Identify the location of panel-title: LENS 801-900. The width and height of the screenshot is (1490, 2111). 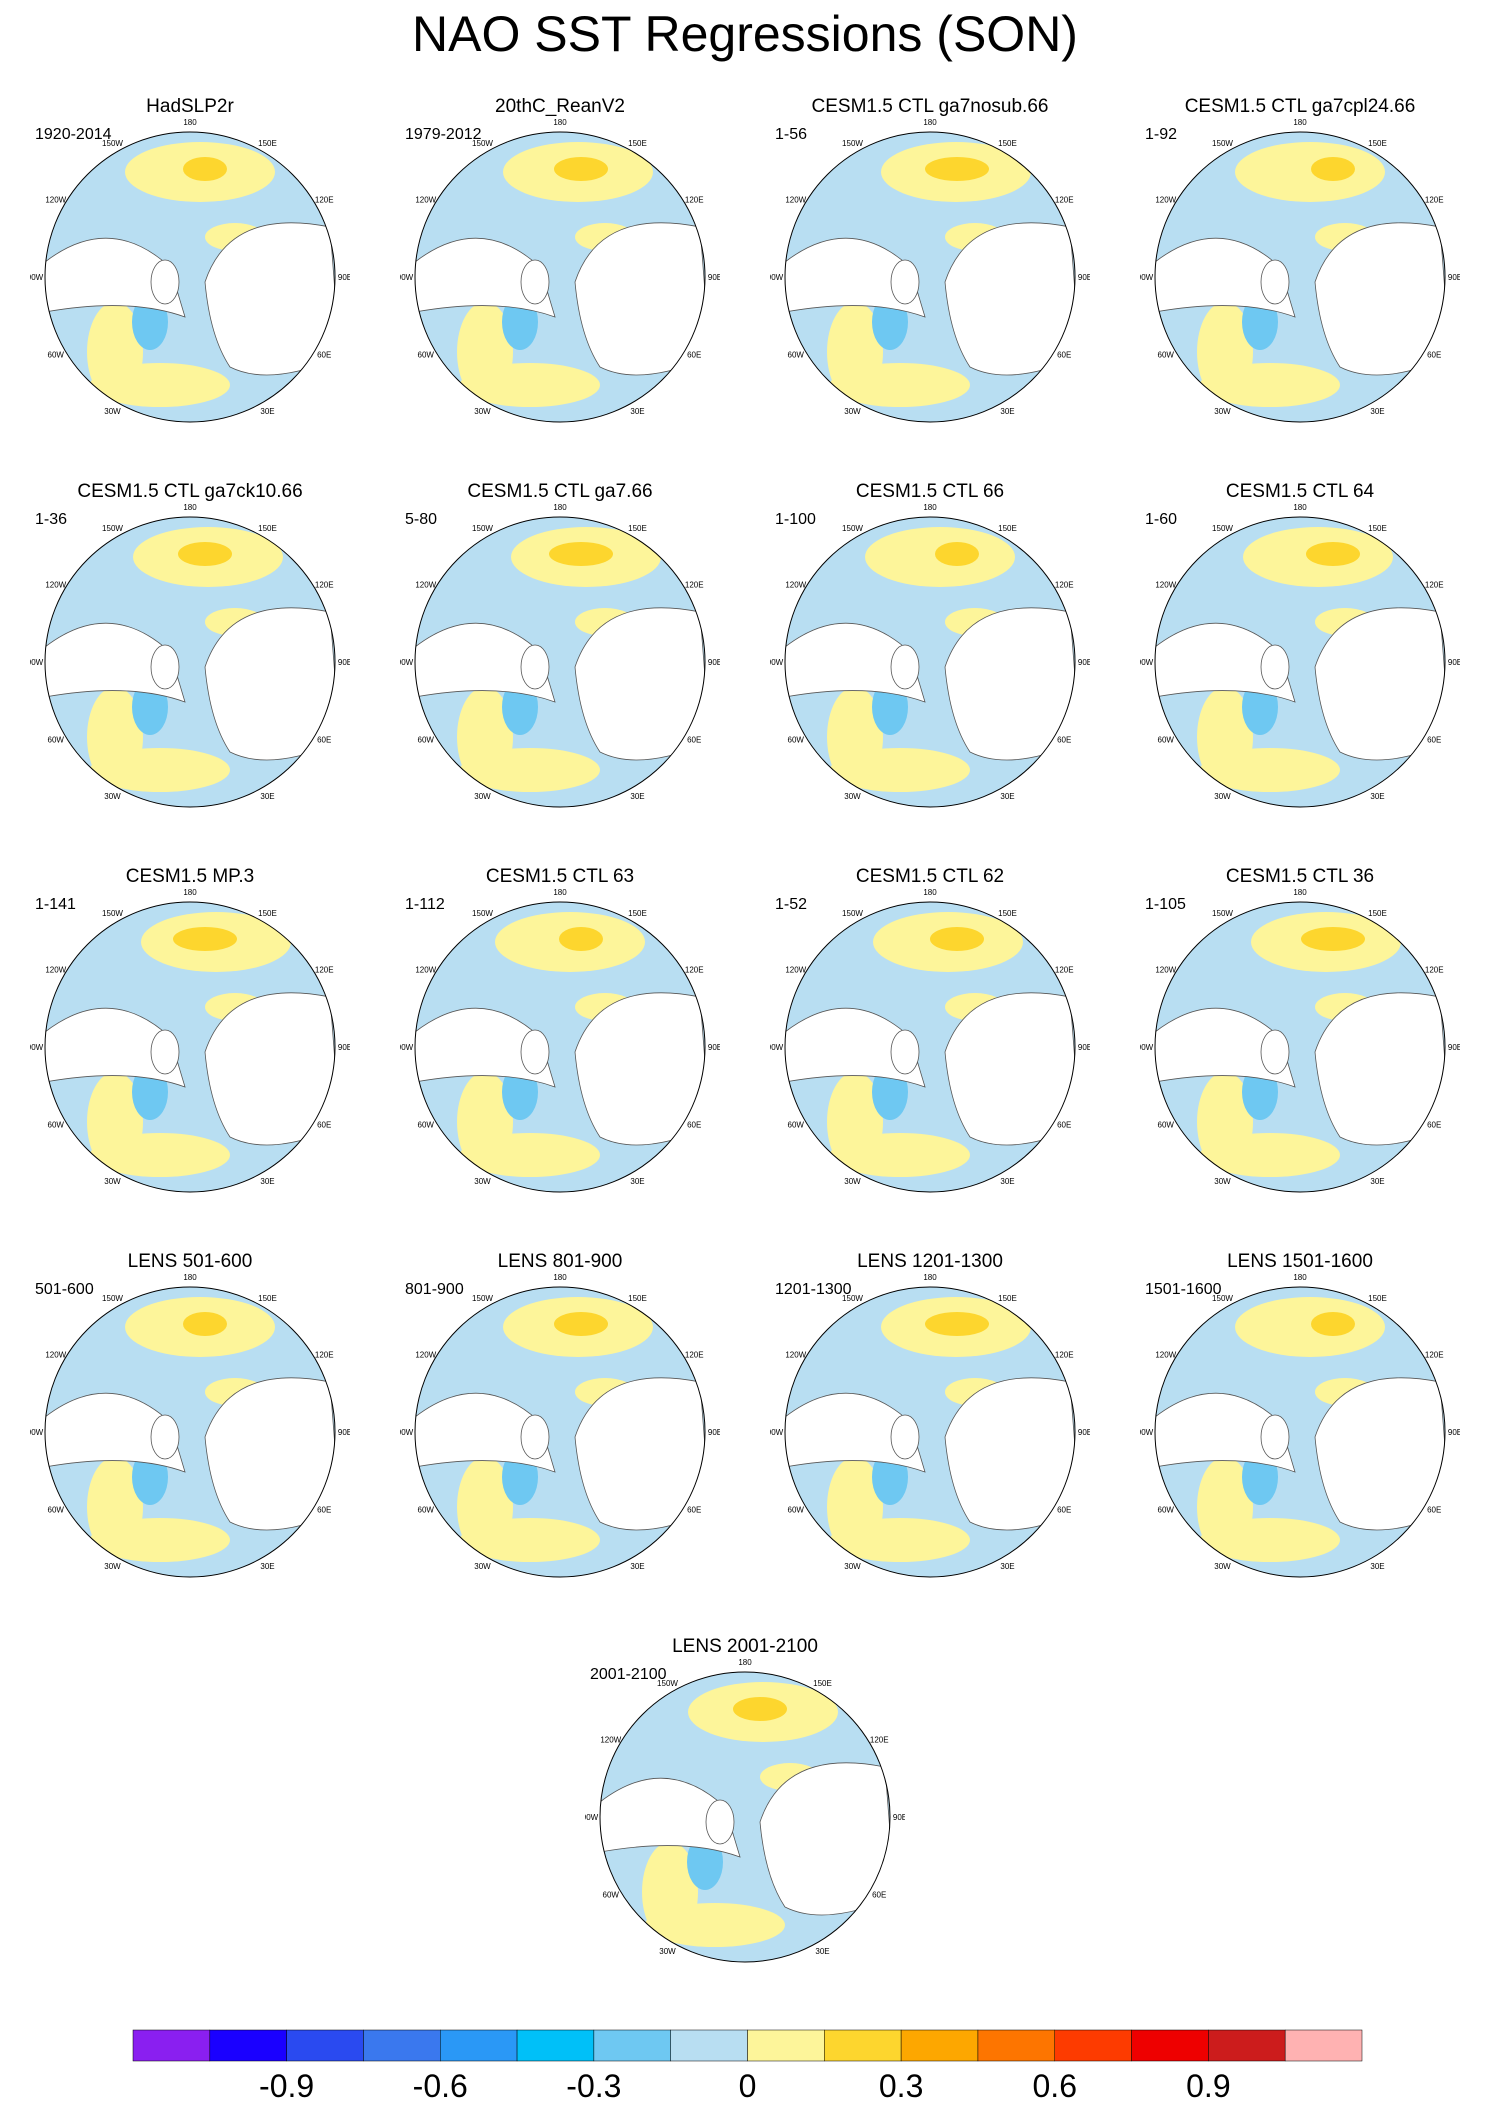
(560, 1261).